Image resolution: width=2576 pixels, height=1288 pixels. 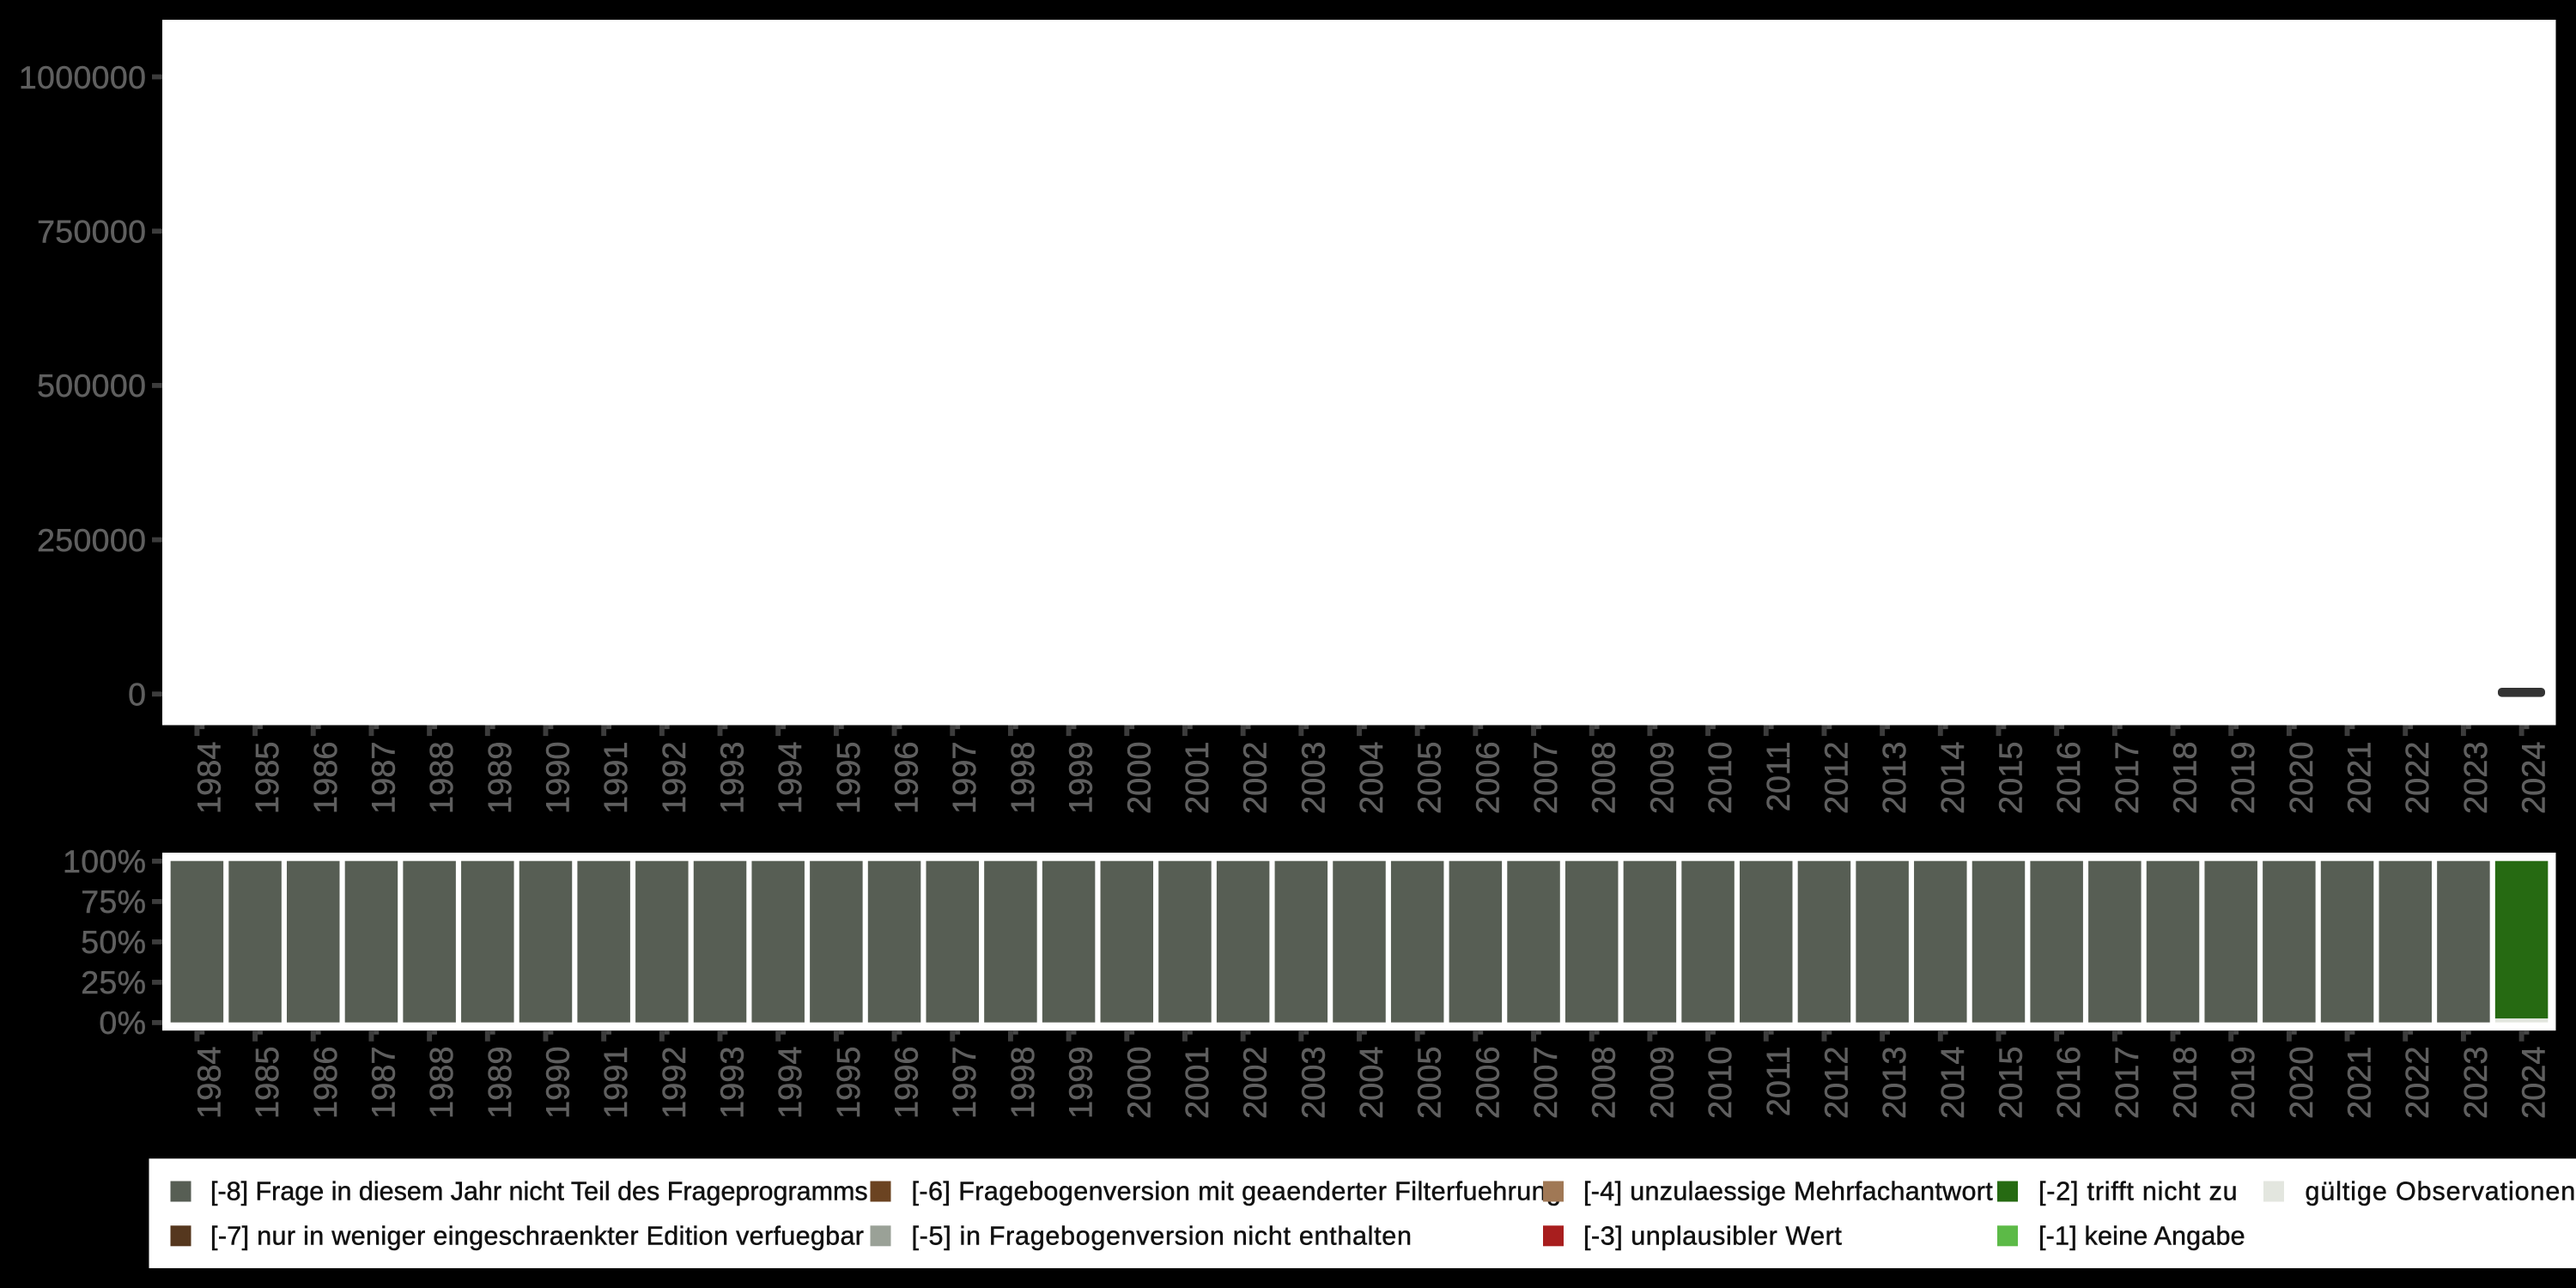 What do you see at coordinates (104, 861) in the screenshot?
I see `svg-text: 100%` at bounding box center [104, 861].